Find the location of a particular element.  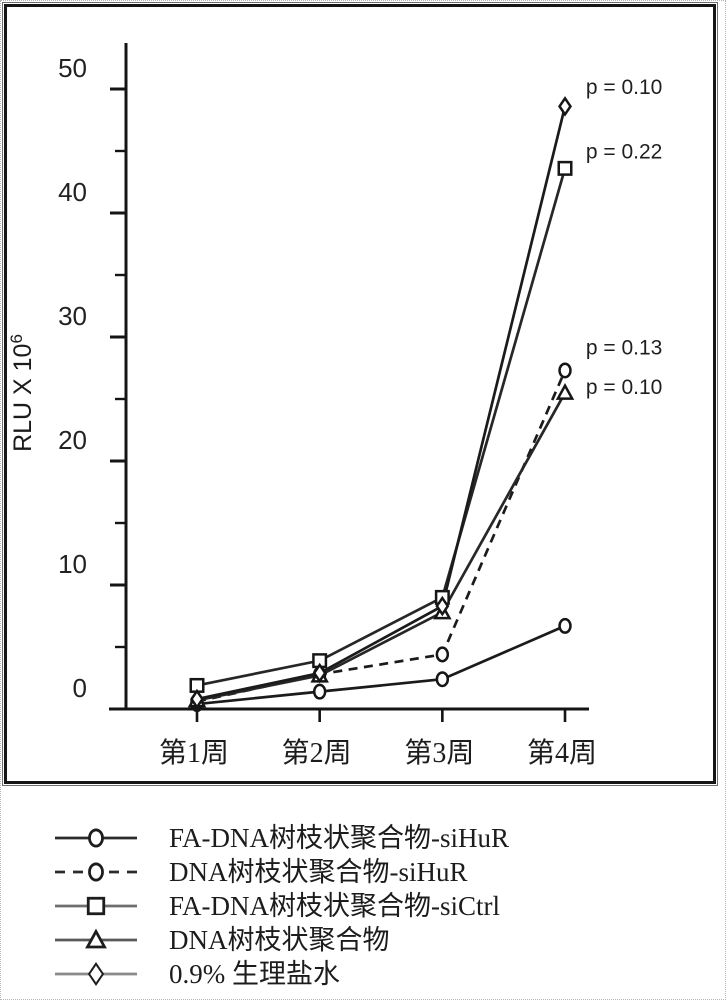

legend-item-saline: 0.9% 生理盐水 is located at coordinates (363, 974).